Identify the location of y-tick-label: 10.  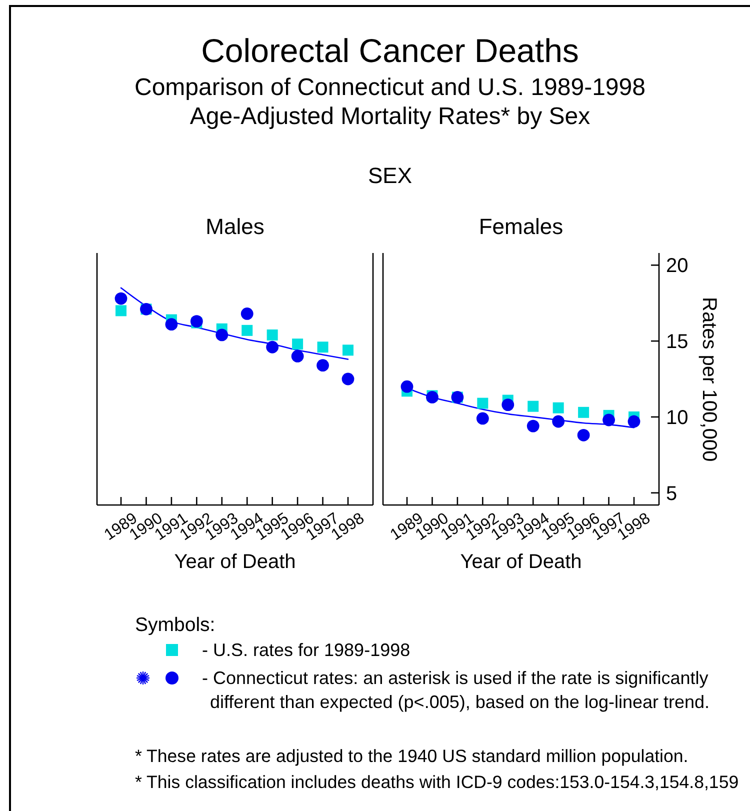
(677, 418).